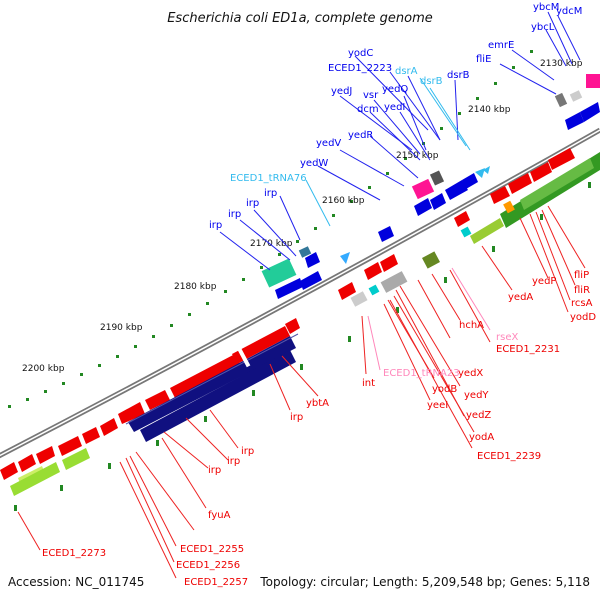 This screenshot has width=600, height=600. What do you see at coordinates (417, 156) in the screenshot?
I see `tick-label: 2150 kbp` at bounding box center [417, 156].